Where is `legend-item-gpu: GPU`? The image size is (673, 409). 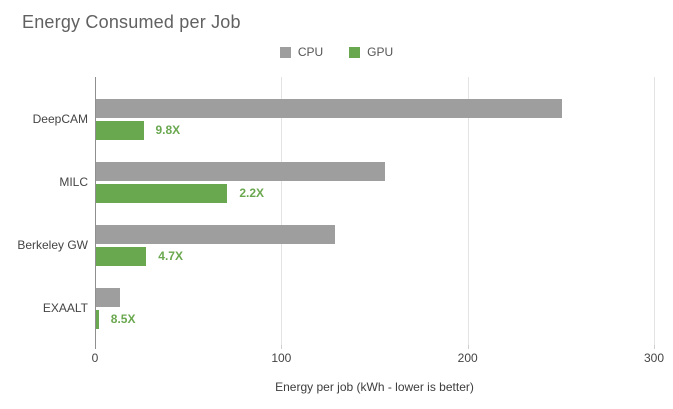
legend-item-gpu: GPU is located at coordinates (371, 52).